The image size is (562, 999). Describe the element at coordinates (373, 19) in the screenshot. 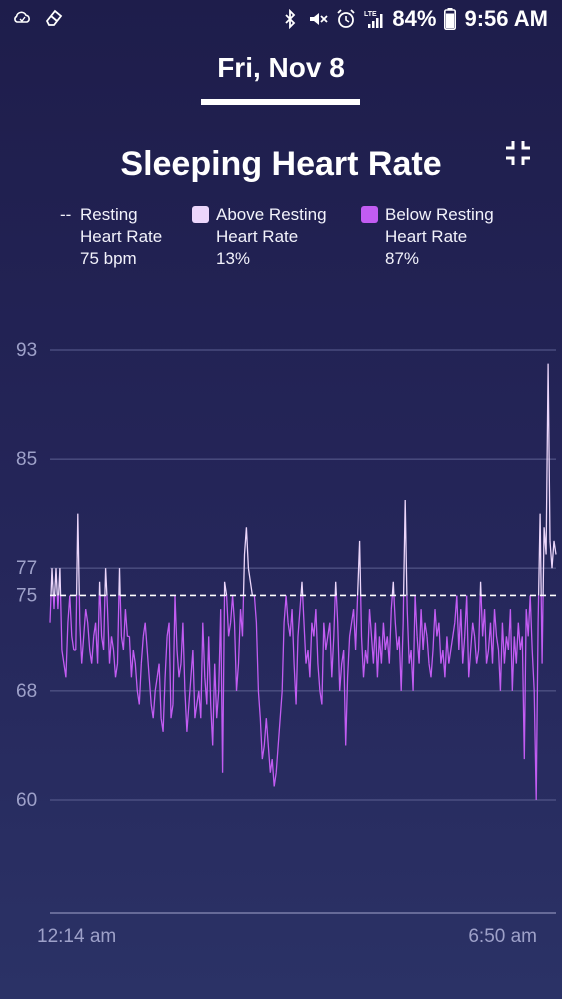

I see `lte-signal-icon: LTE` at that location.